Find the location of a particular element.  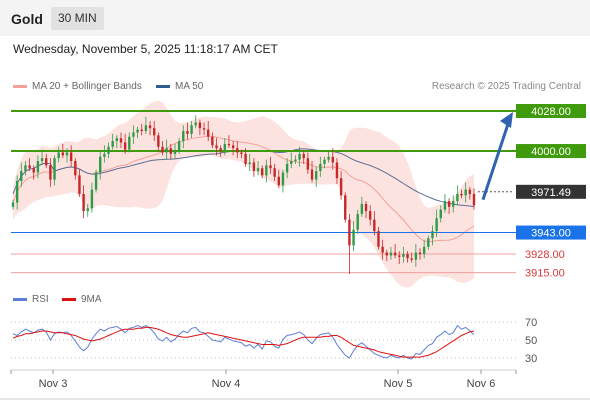

last-price-tag is located at coordinates (551, 191).